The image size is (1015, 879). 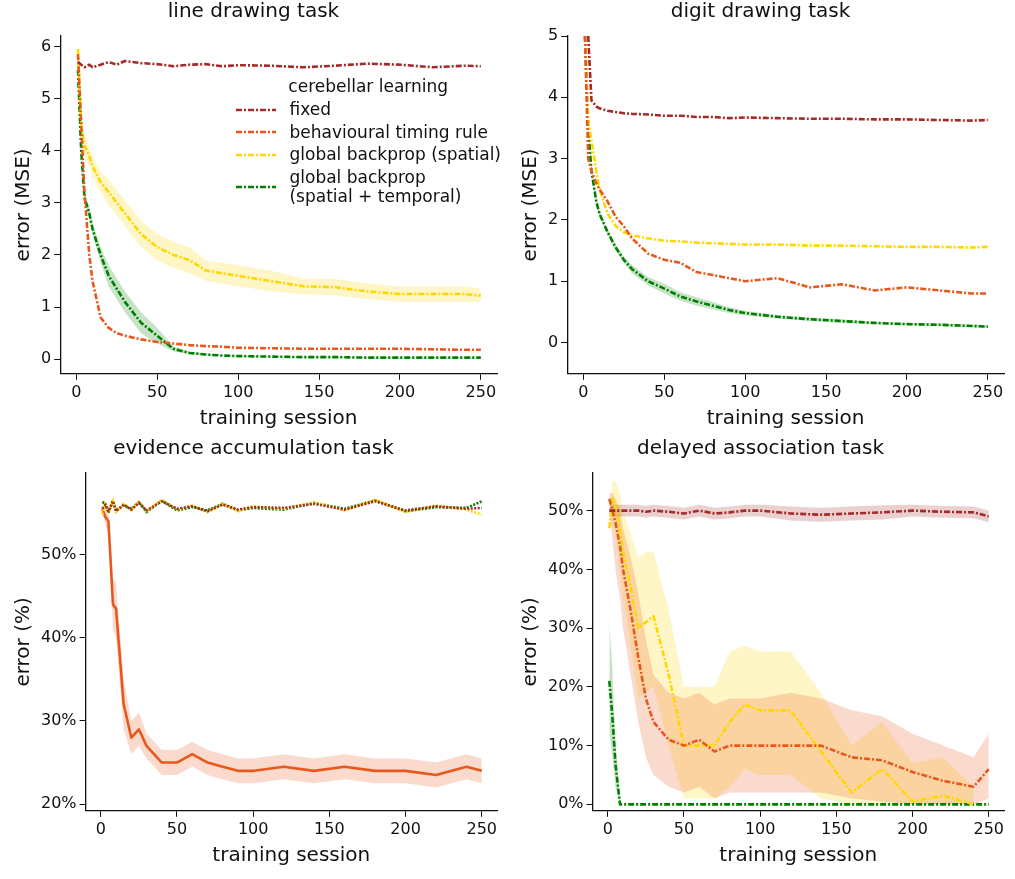 I want to click on y-tick-label: 0%, so click(x=571, y=803).